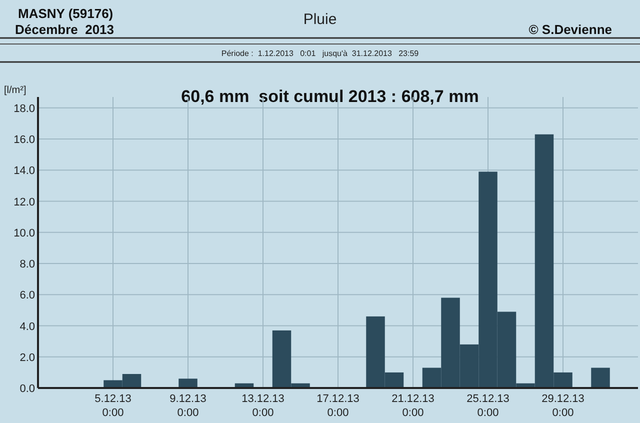  Describe the element at coordinates (330, 96) in the screenshot. I see `annotation: 60,6 mm soit cumul 2013 : 608,7 mm` at that location.